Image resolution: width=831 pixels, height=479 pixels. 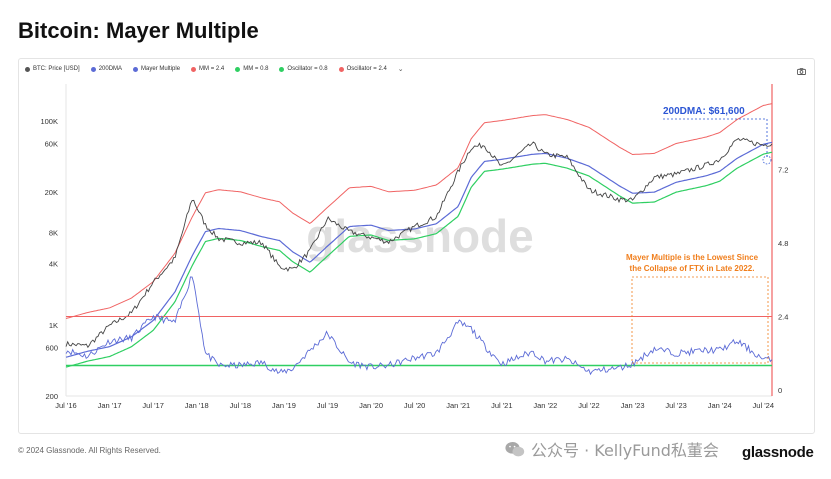 What do you see at coordinates (161, 69) in the screenshot?
I see `legend-label: Mayer Multiple` at bounding box center [161, 69].